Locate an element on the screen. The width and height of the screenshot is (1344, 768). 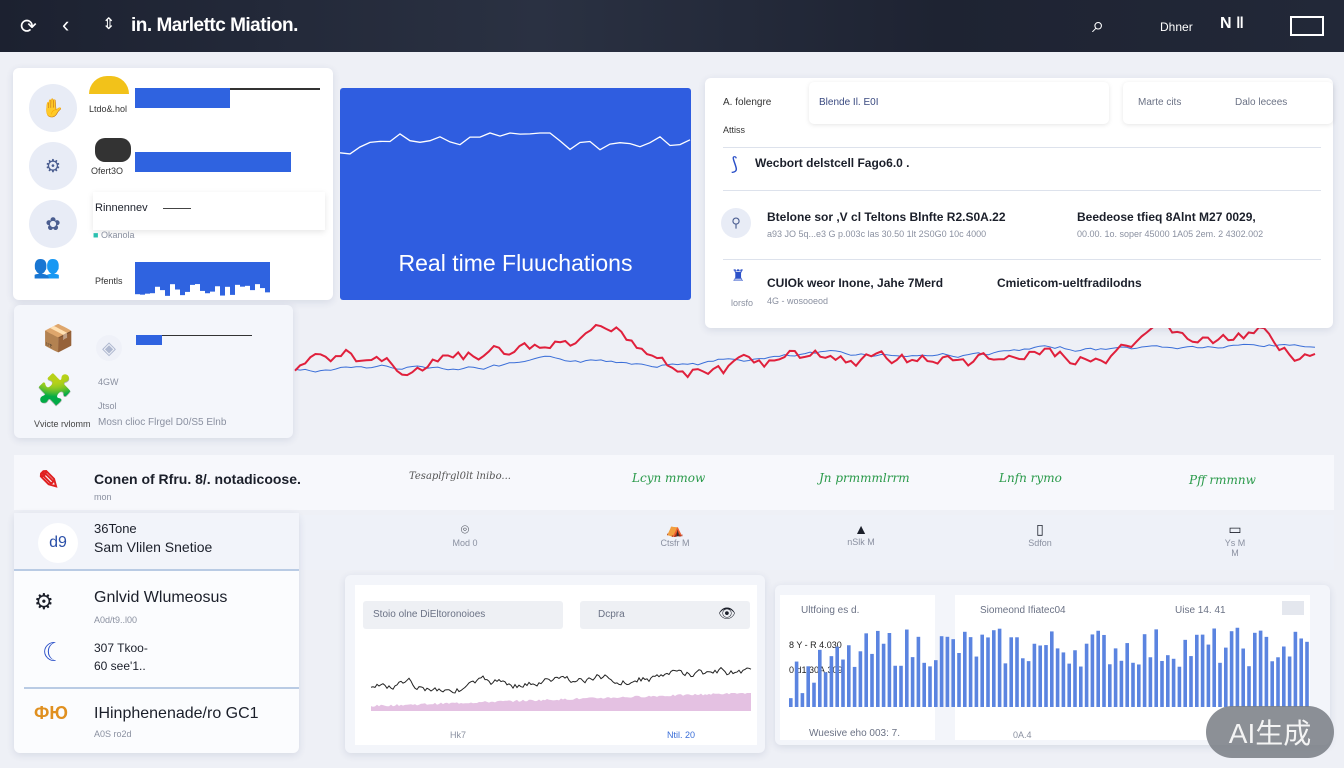
list-item: d9 36Tone Sam Vlilen Snetioe is located at coordinates (156, 542).